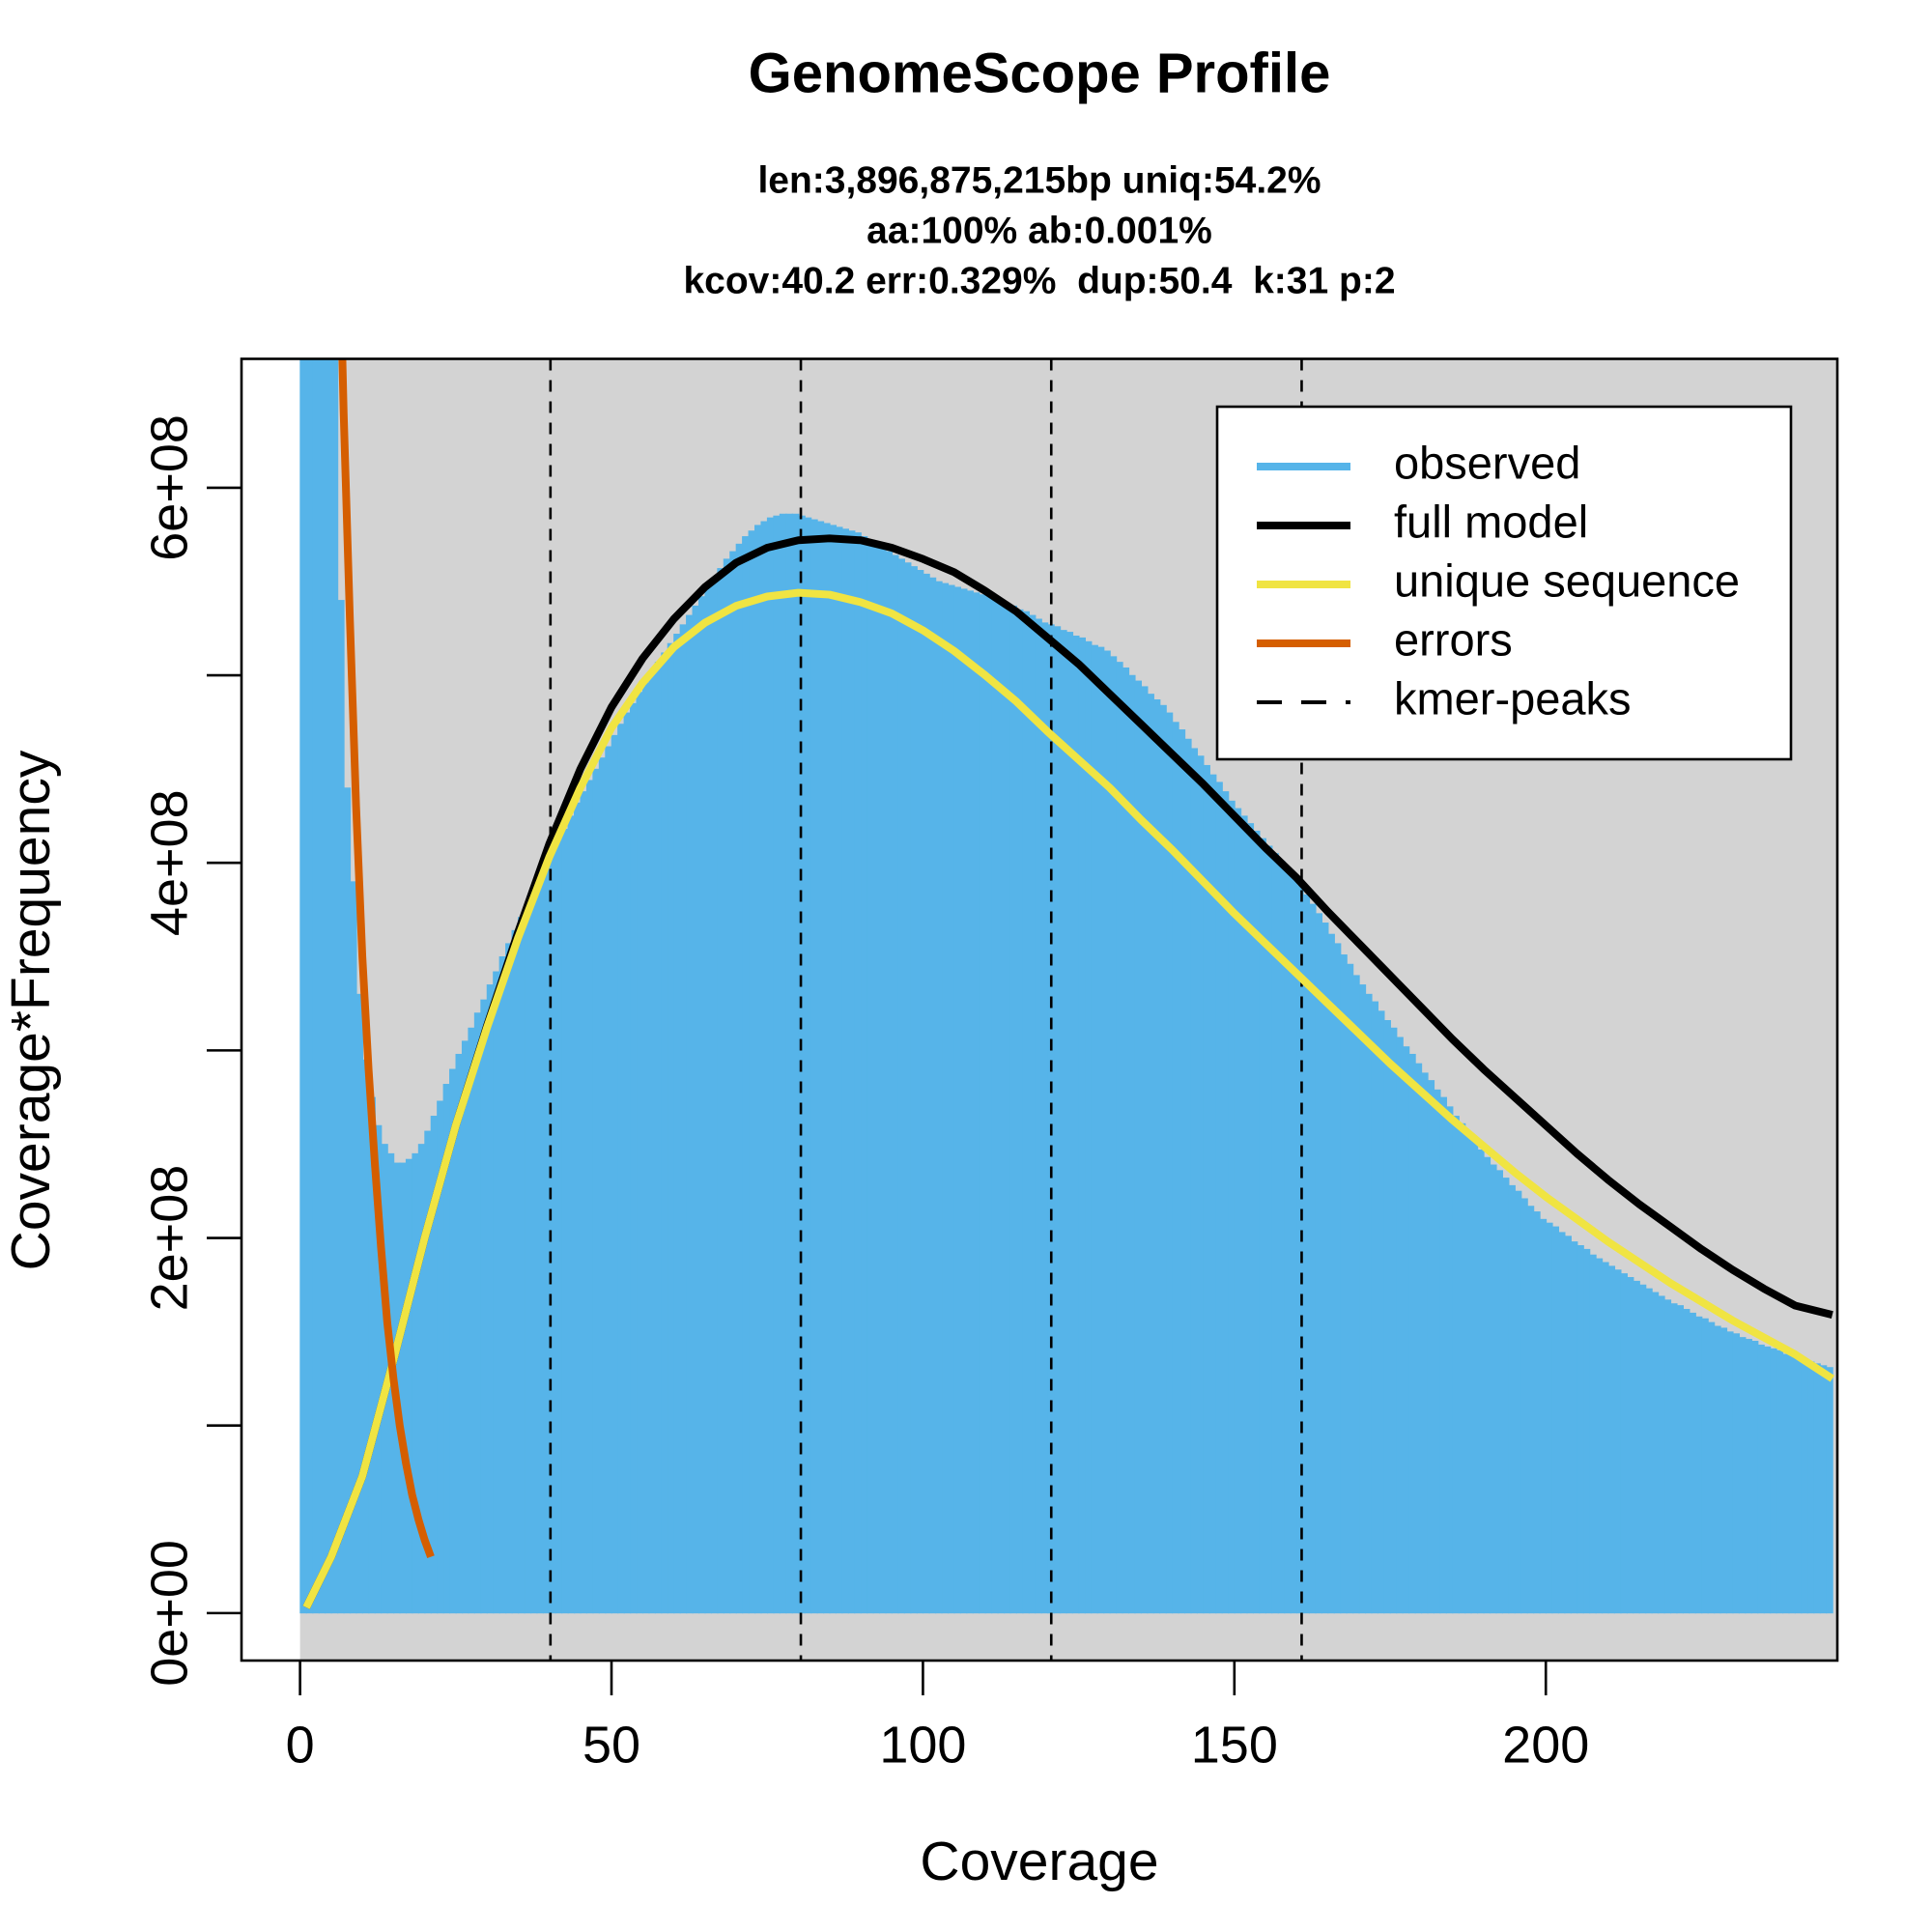 This screenshot has height=1932, width=1932. What do you see at coordinates (31, 1010) in the screenshot?
I see `y-axis-label: Coverage*Frequency` at bounding box center [31, 1010].